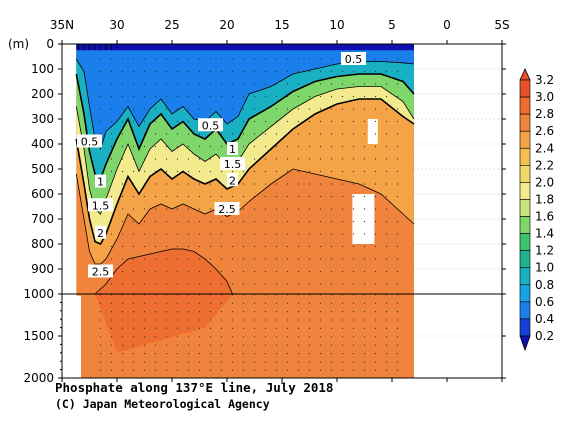 The image size is (570, 423). What do you see at coordinates (227, 209) in the screenshot?
I see `contour-label: 2.5` at bounding box center [227, 209].